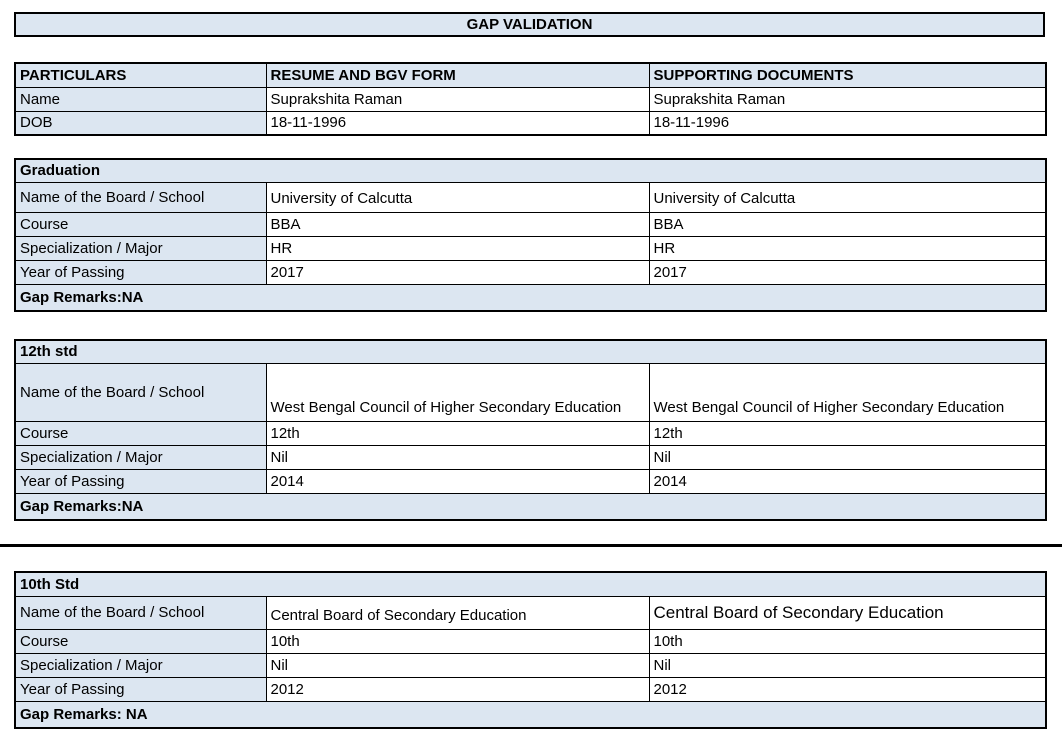 This screenshot has height=736, width=1062. I want to click on table-row-course: Course 10th 10th, so click(530, 641).